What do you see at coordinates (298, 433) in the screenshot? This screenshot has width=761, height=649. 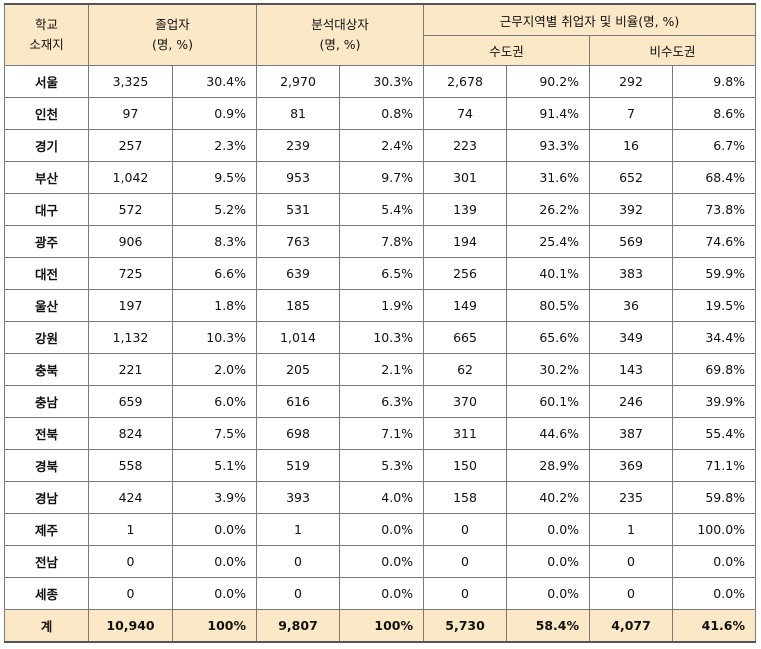 I see `analysis-count-cell: 698` at bounding box center [298, 433].